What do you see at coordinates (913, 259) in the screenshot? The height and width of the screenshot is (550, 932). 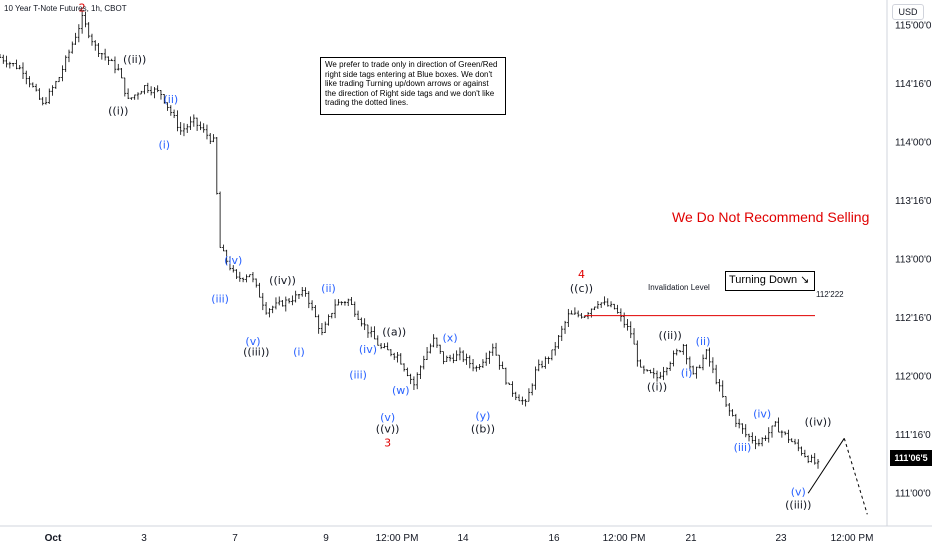 I see `y-tick-label: 113'00'0` at bounding box center [913, 259].